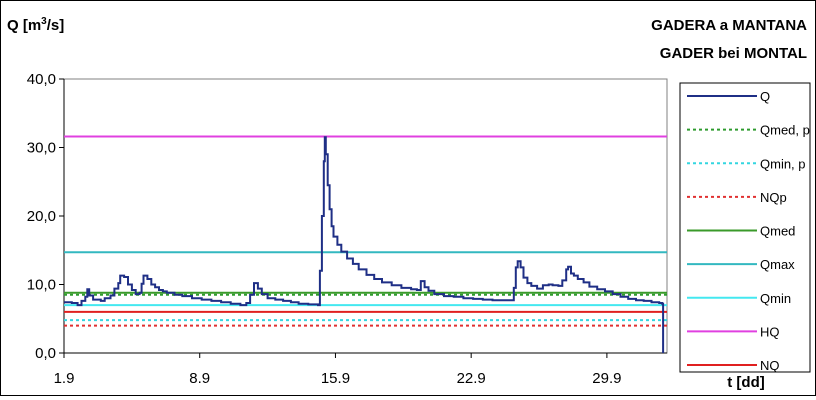 Image resolution: width=816 pixels, height=400 pixels. What do you see at coordinates (45, 353) in the screenshot?
I see `y-tick-label: 0,0` at bounding box center [45, 353].